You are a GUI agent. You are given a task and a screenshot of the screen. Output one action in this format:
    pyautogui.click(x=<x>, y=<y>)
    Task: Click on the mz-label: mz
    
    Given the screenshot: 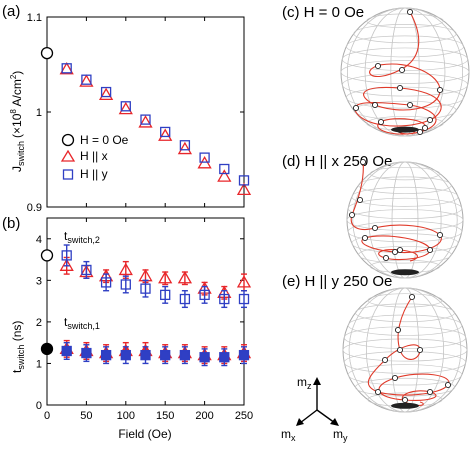 What is the action you would take?
    pyautogui.click(x=304, y=383)
    